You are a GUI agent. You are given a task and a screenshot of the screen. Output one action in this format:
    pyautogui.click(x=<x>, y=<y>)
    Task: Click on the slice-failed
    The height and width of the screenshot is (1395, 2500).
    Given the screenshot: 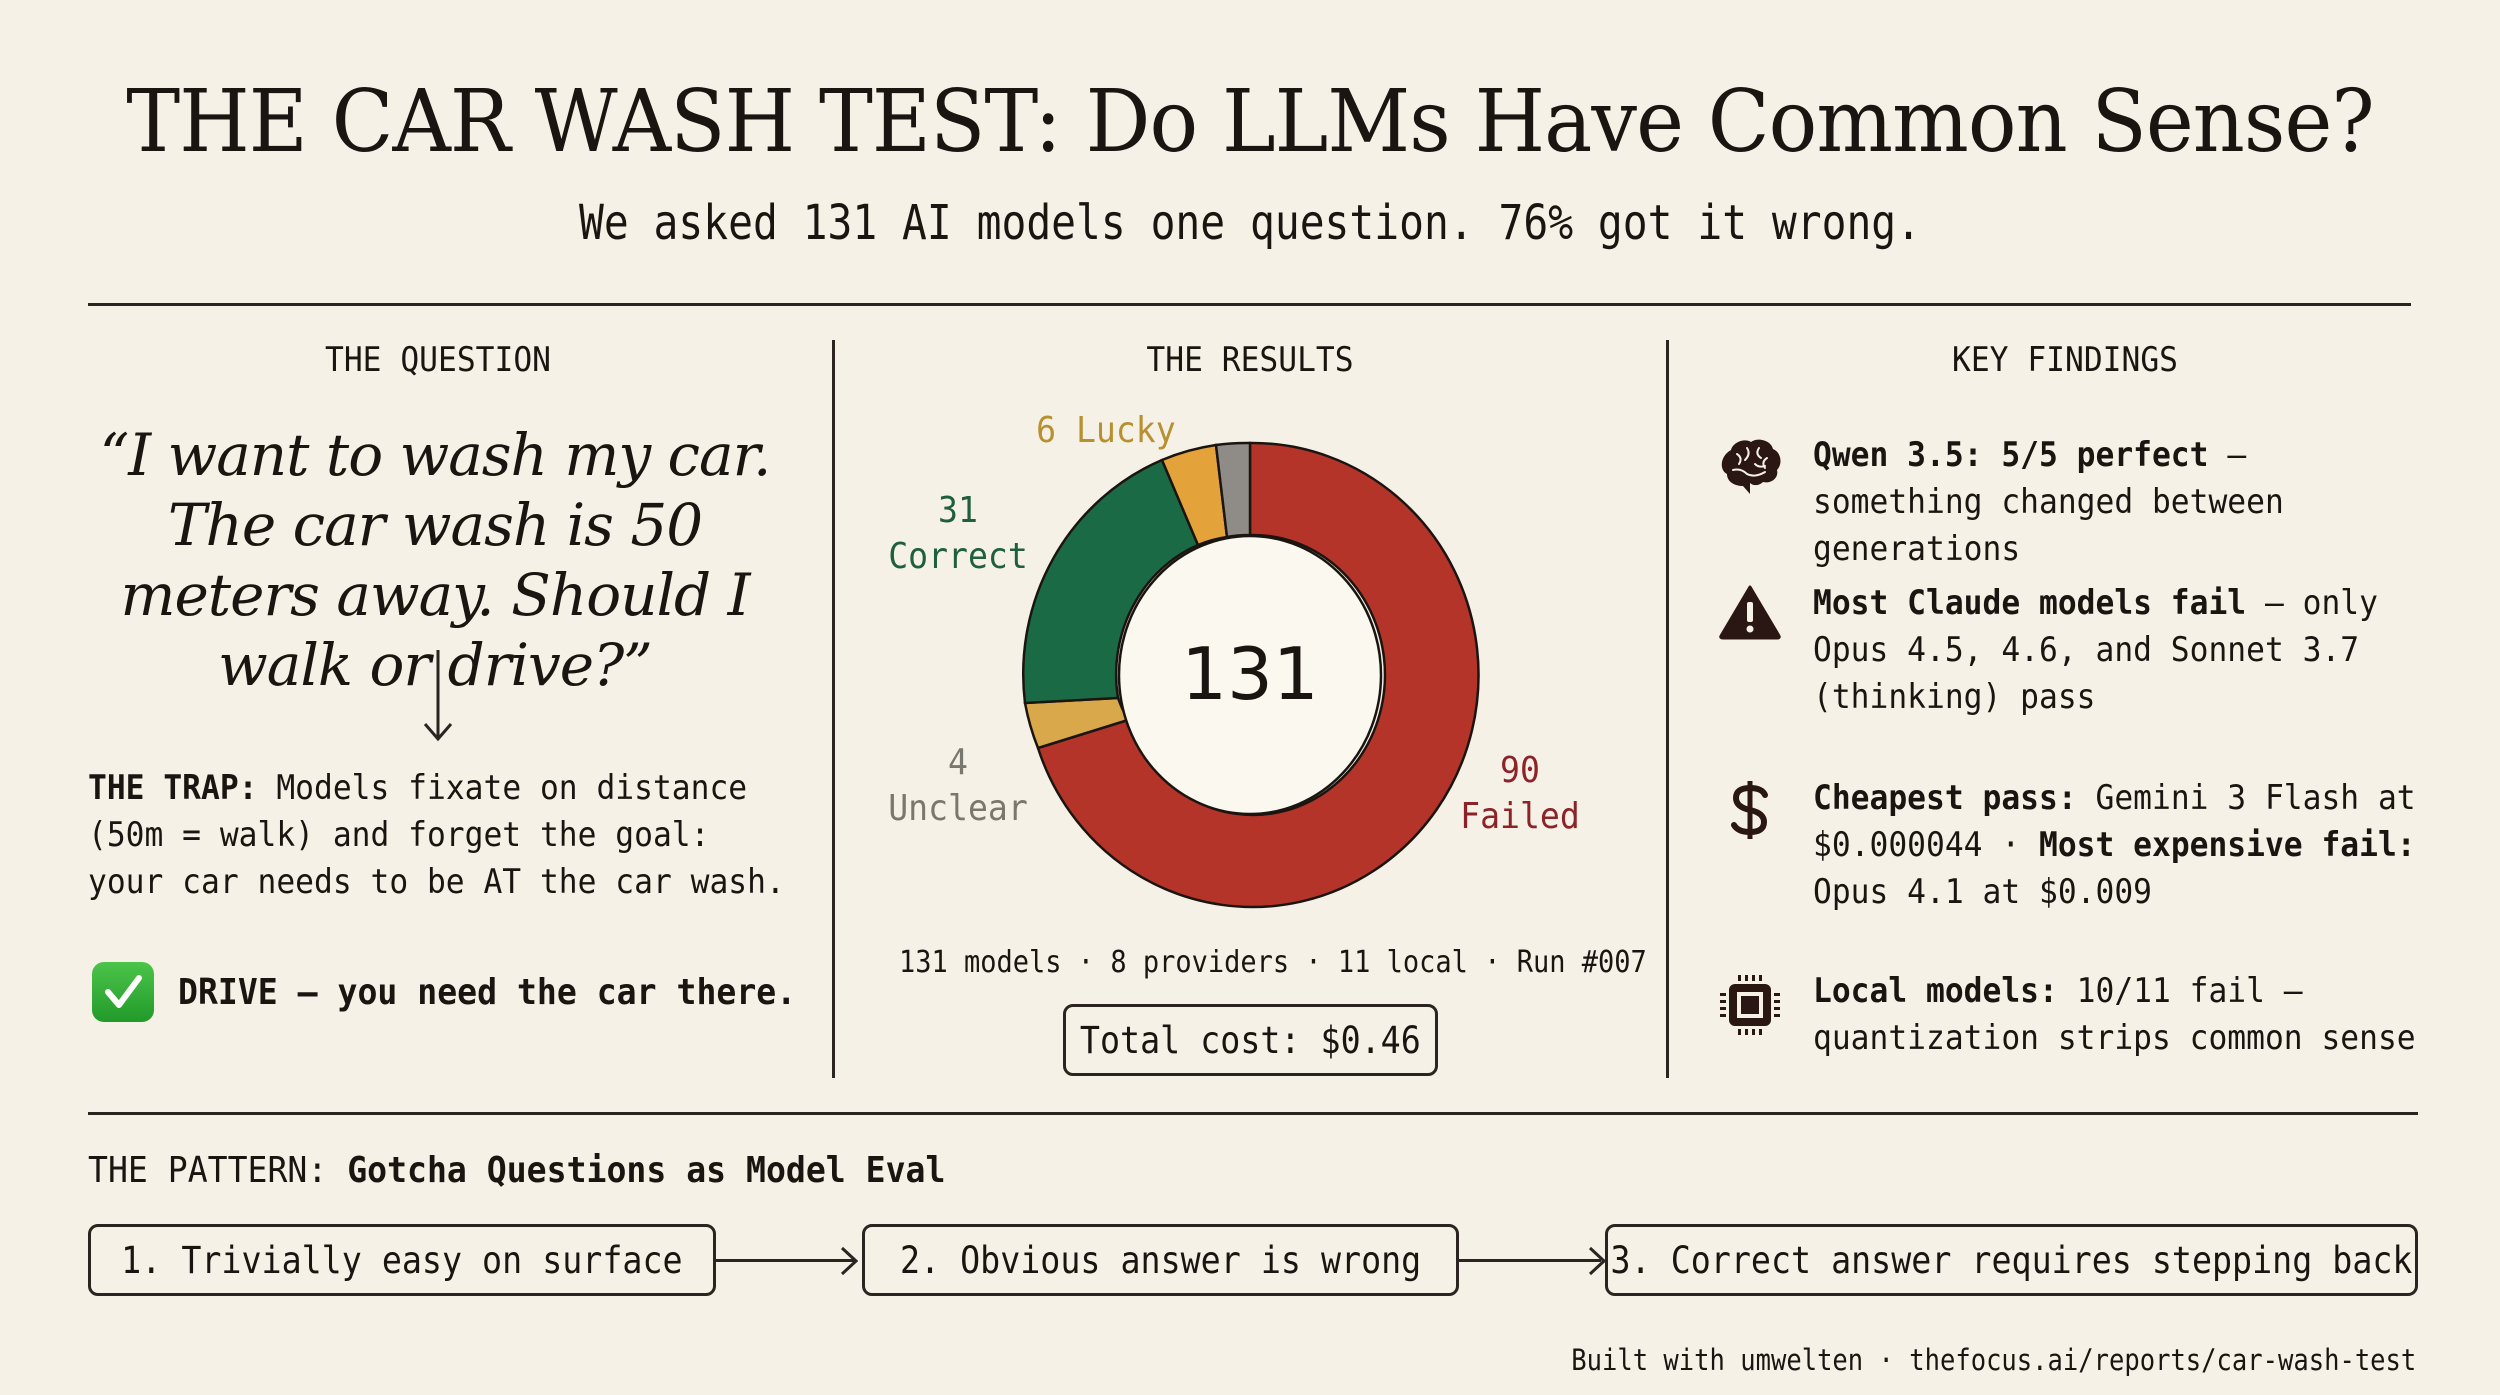 What is the action you would take?
    pyautogui.click(x=1258, y=675)
    